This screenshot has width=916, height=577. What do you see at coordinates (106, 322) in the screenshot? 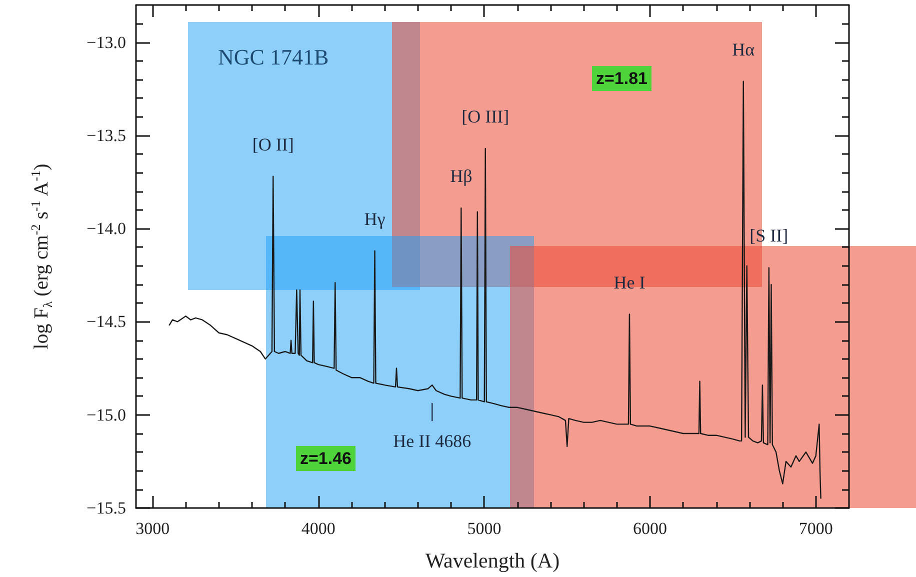
I see `y-tick-label: −14.5` at bounding box center [106, 322].